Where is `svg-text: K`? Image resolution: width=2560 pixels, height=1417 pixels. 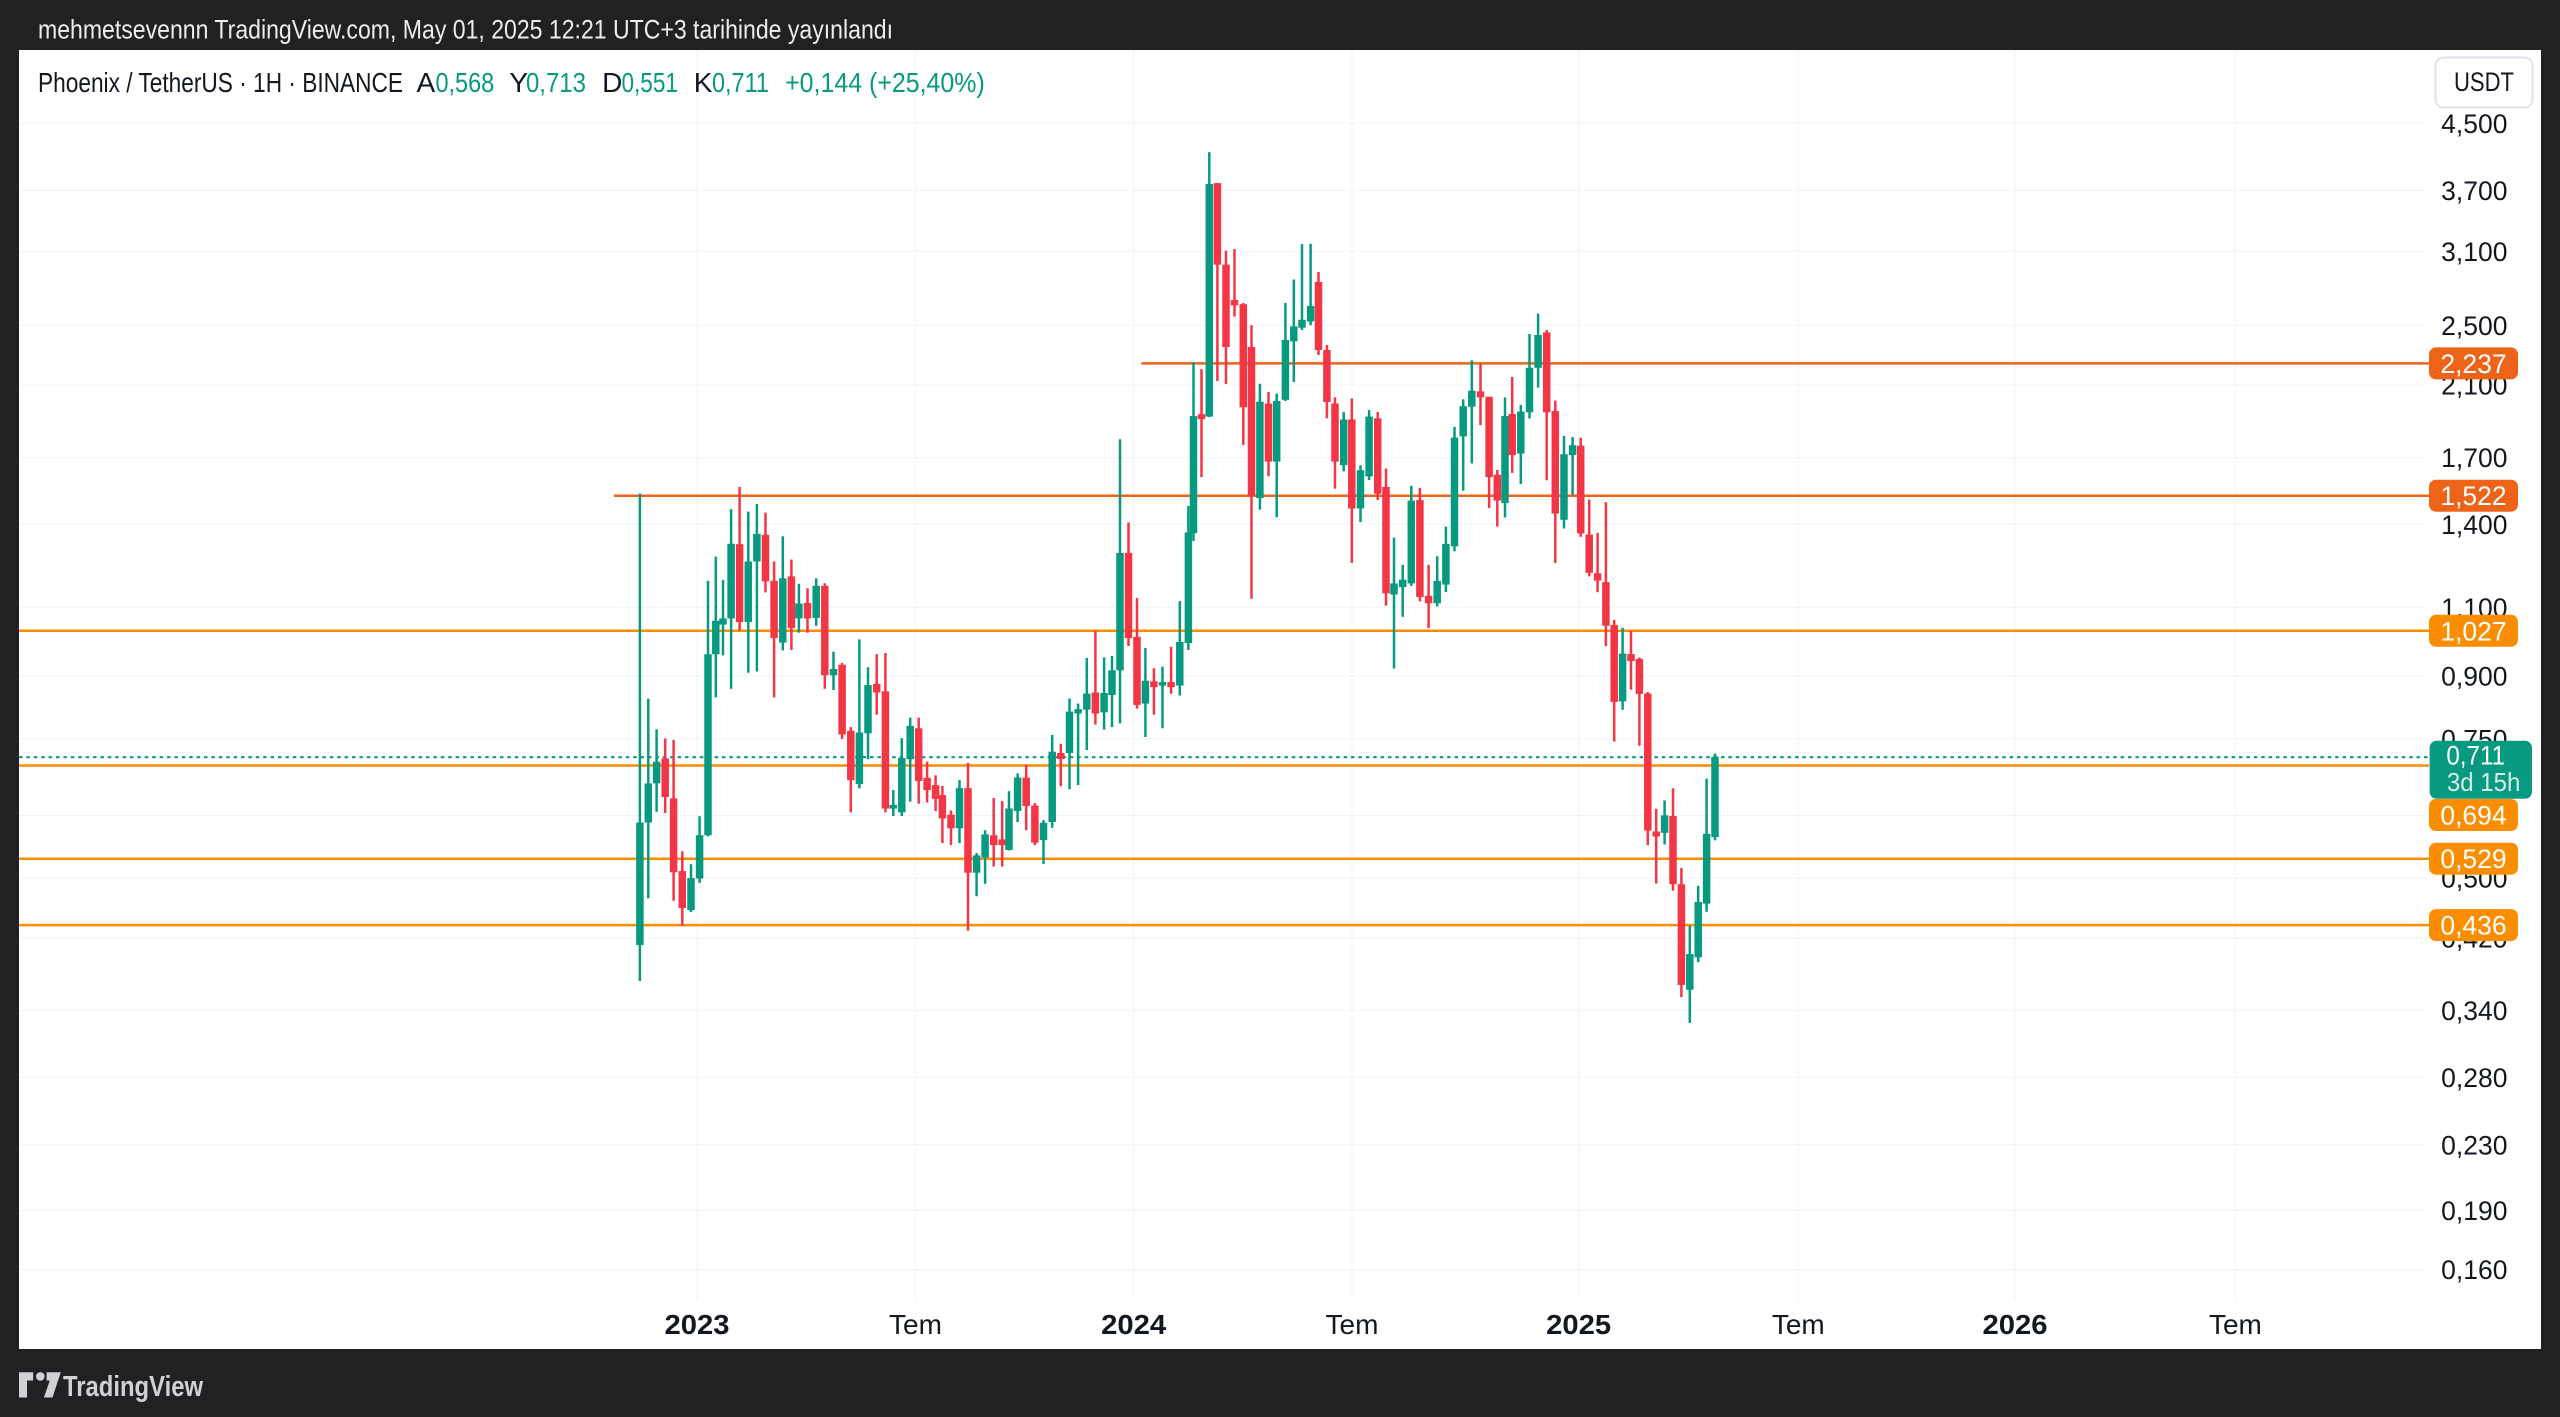 svg-text: K is located at coordinates (703, 82).